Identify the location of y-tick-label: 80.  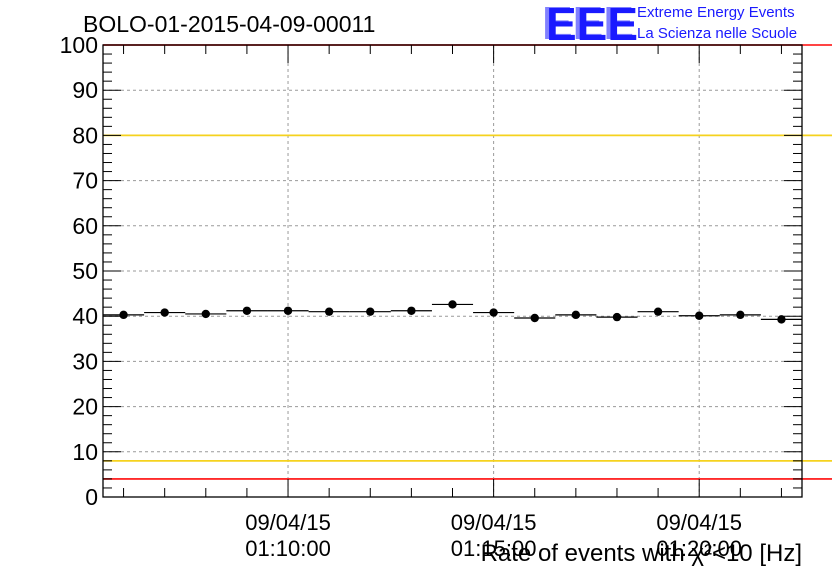
(85, 135).